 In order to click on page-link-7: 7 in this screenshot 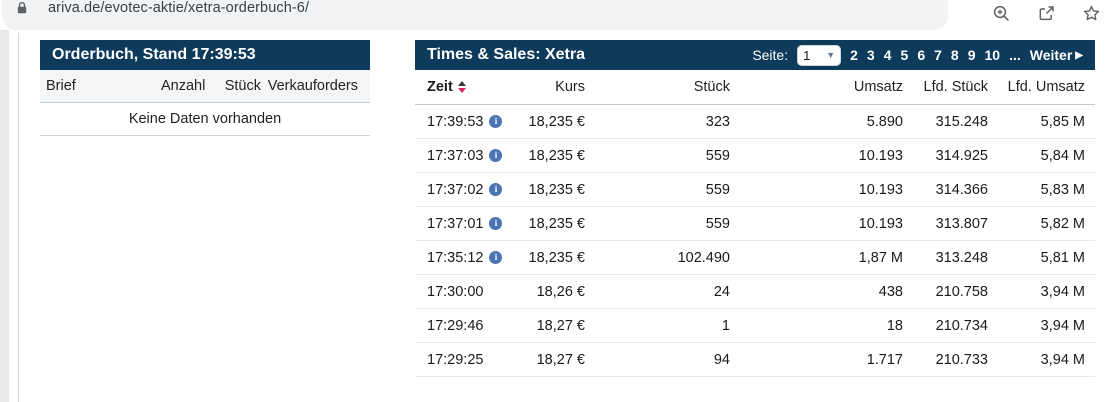, I will do `click(938, 55)`.